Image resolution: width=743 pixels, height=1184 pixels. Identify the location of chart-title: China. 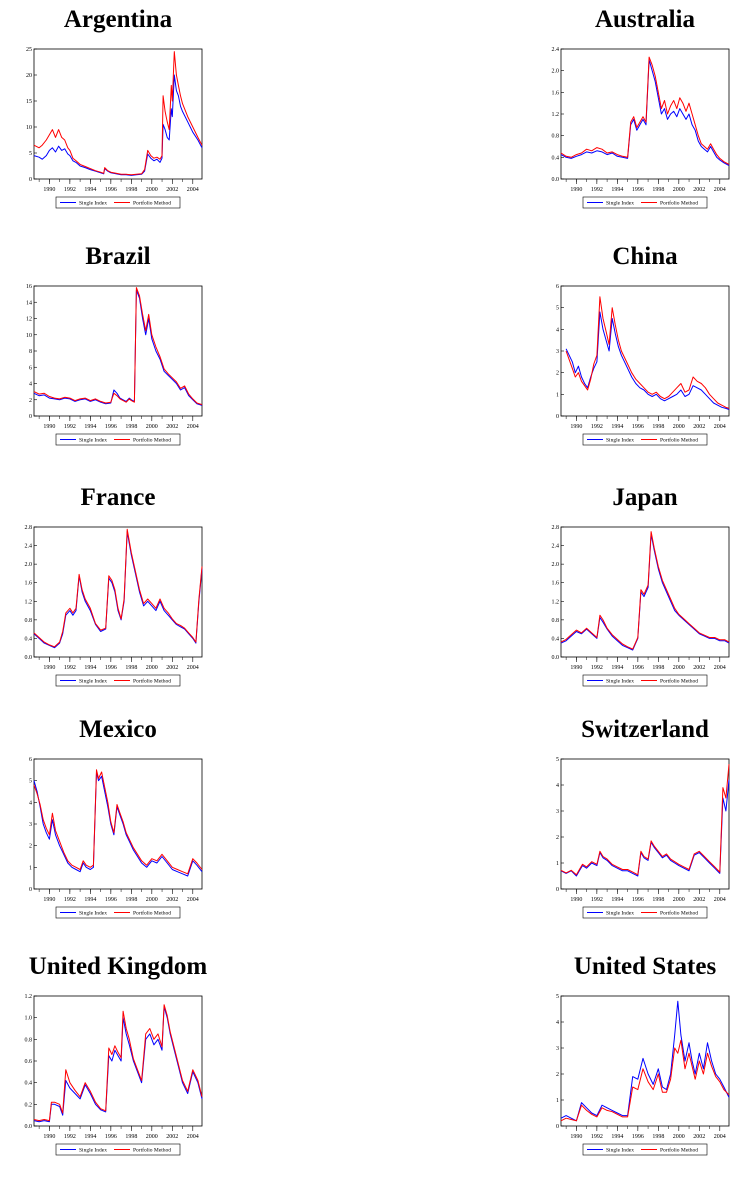
(645, 256).